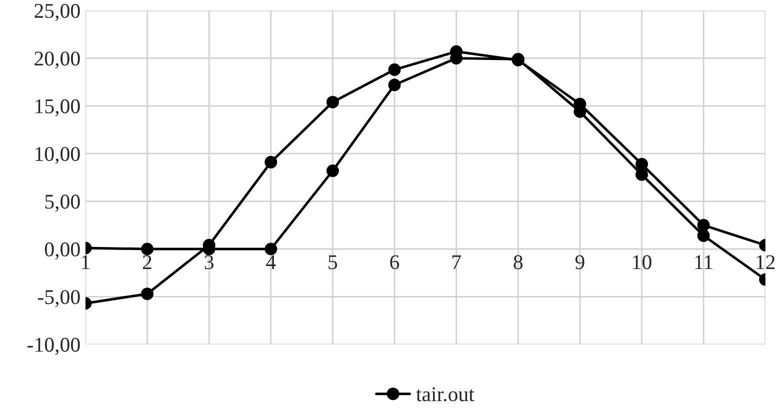  Describe the element at coordinates (57, 12) in the screenshot. I see `y-tick-label: 25,00` at that location.